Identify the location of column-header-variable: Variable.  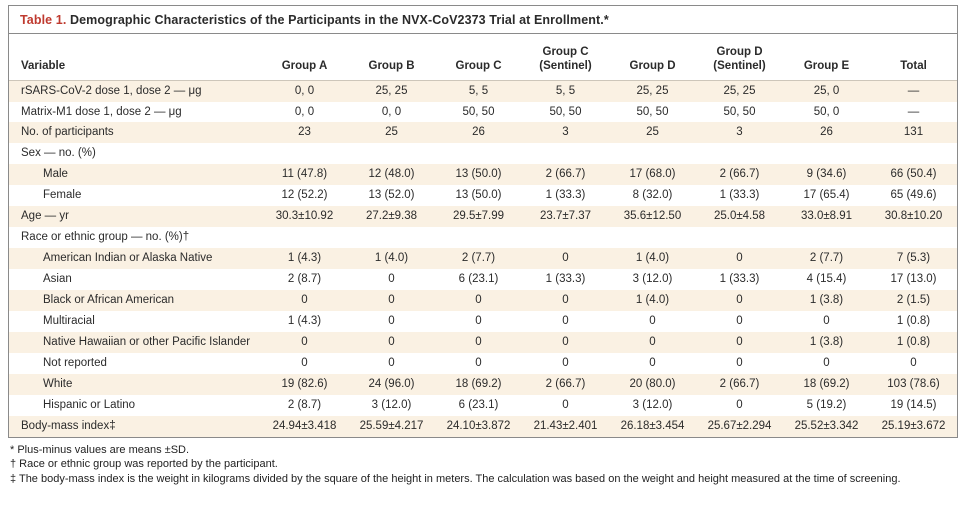
(135, 57).